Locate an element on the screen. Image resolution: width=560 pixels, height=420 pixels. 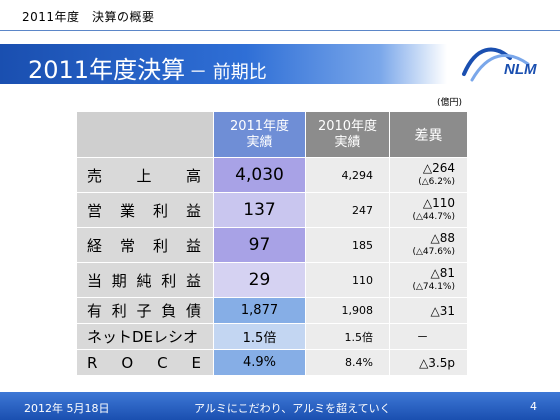
unit-label: (億円) is located at coordinates (450, 103).